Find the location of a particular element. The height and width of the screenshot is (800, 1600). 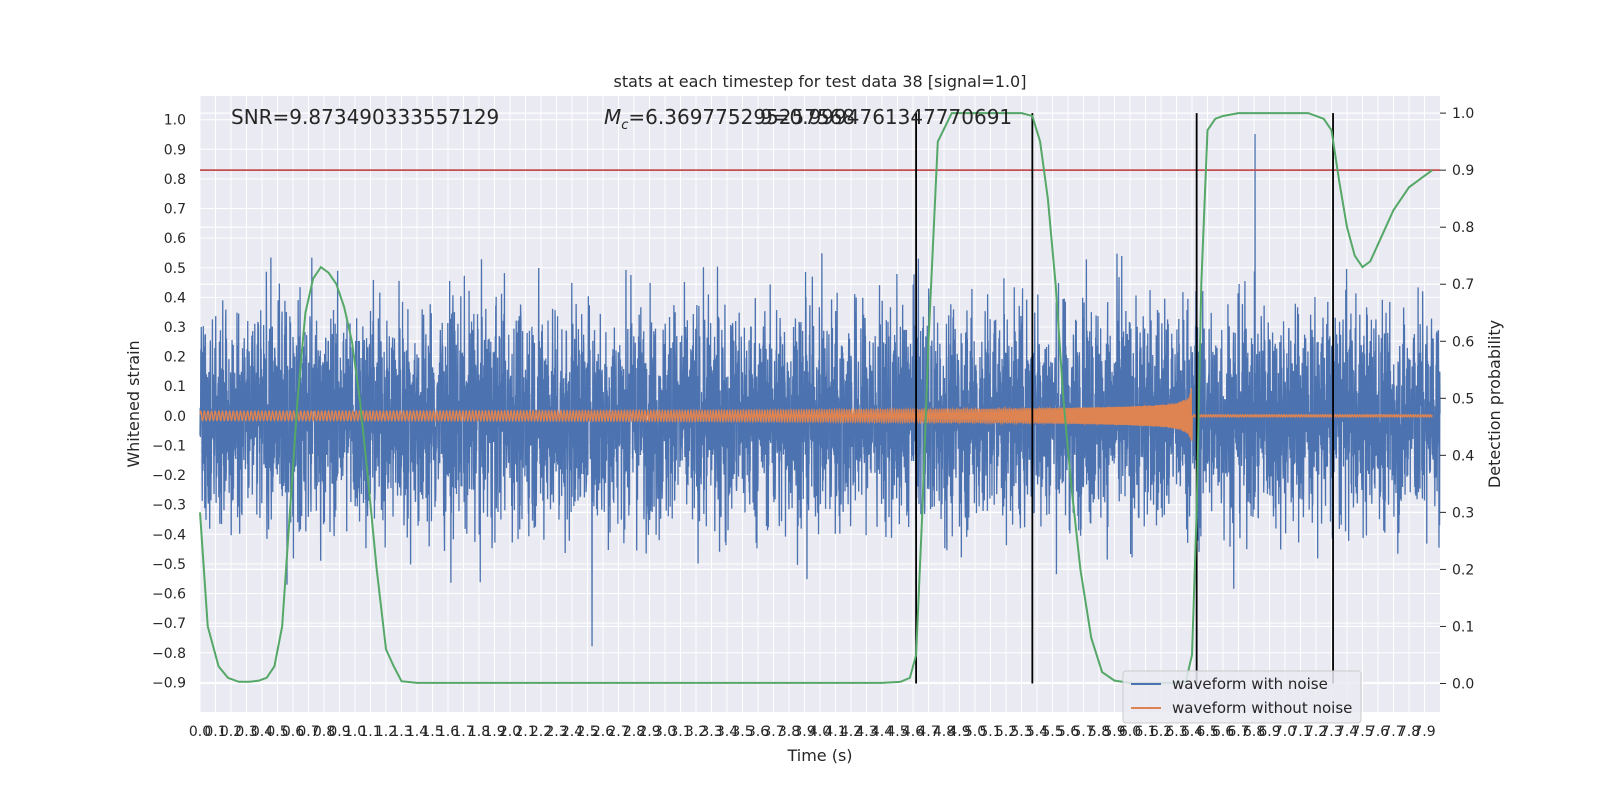

y-tick-label: 0.4 is located at coordinates (175, 298).